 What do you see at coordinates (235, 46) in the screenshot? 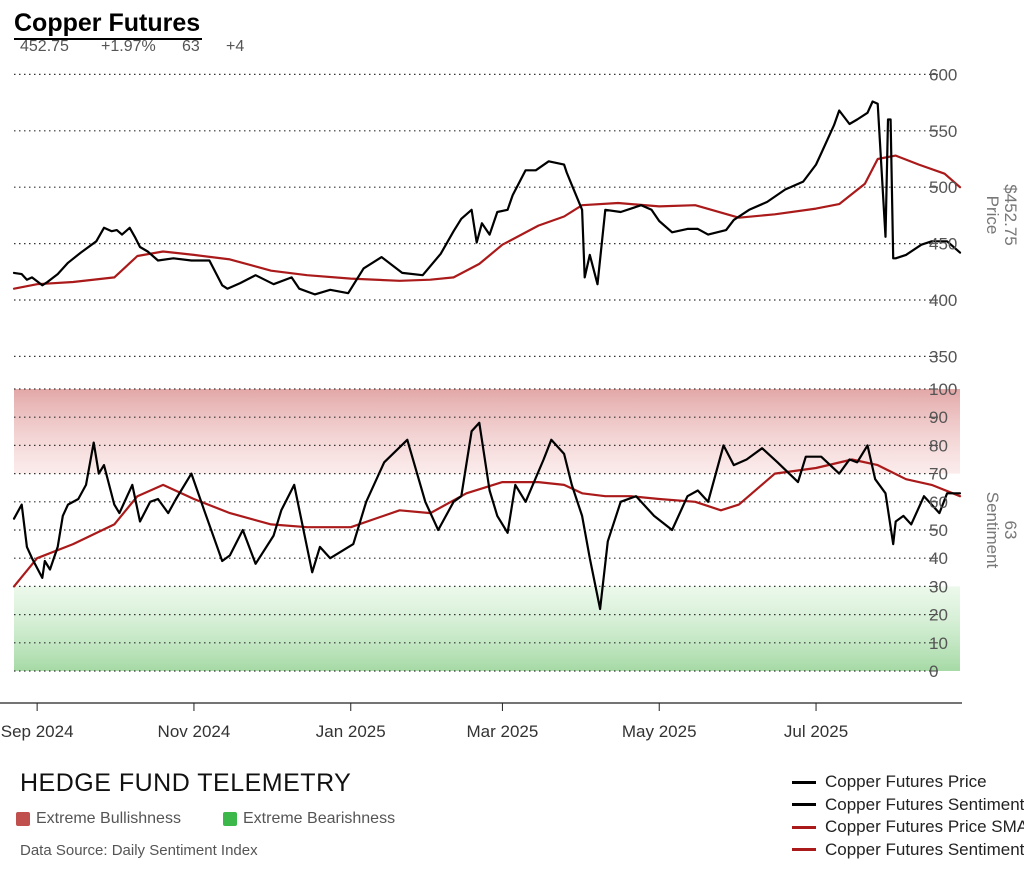
I see `header-sentiment-change: +4` at bounding box center [235, 46].